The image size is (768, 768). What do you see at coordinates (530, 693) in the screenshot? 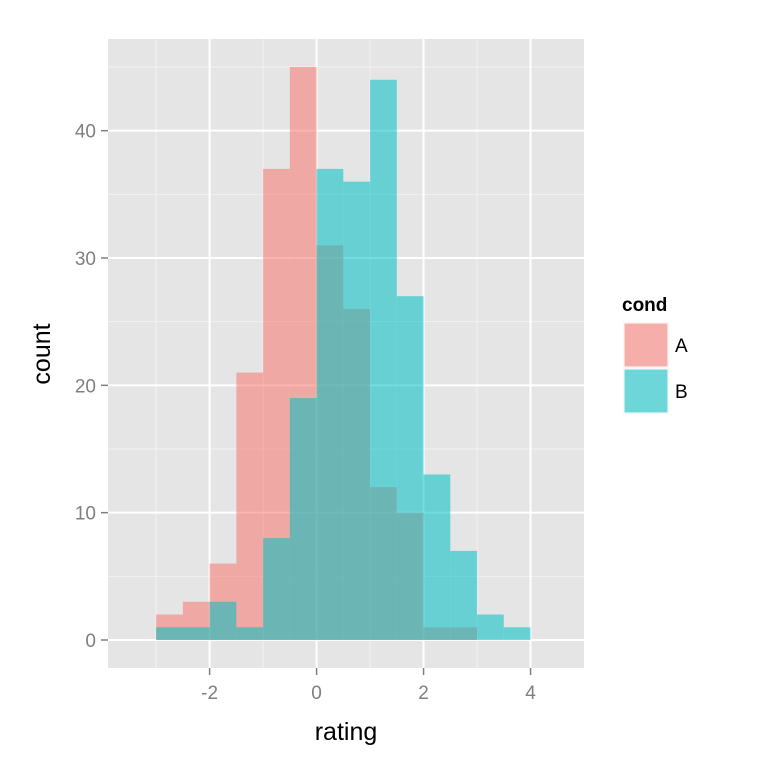
I see `x-tick-label: 4` at bounding box center [530, 693].